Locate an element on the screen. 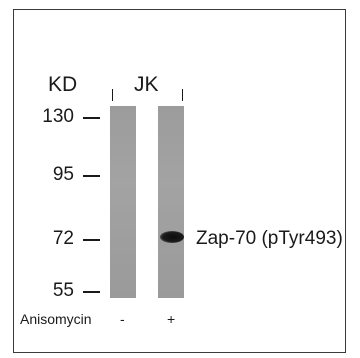 The height and width of the screenshot is (358, 360). marker-55: 55 is located at coordinates (63, 290).